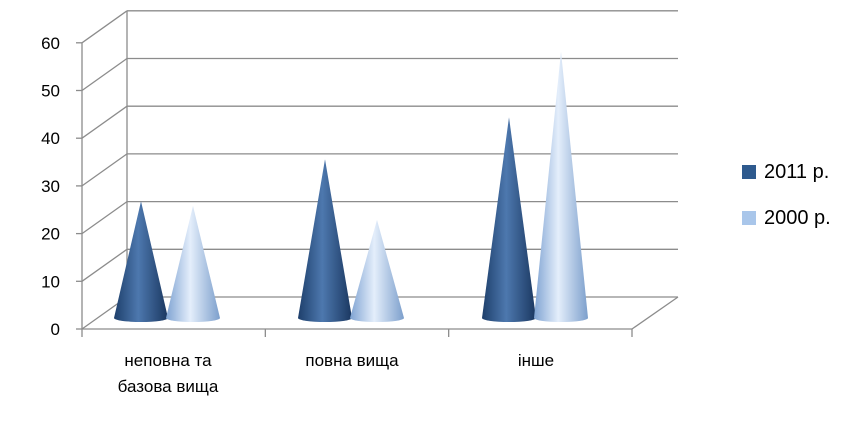 The image size is (851, 421). I want to click on y-axis-ticks: 0 10 20 30 40 50 60, so click(50, 186).